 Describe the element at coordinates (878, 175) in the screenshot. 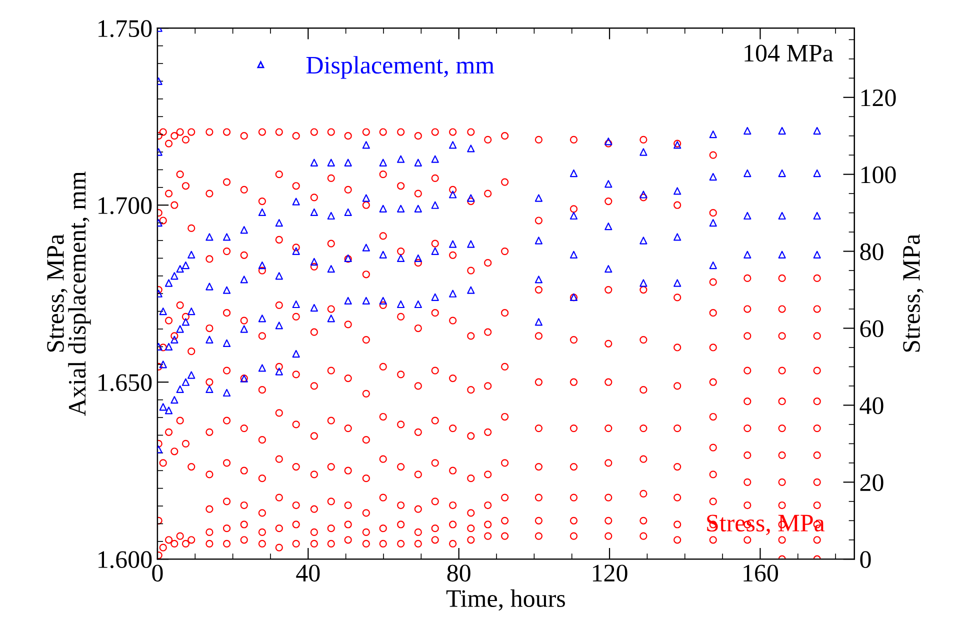

I see `y2-tick-label: 100` at that location.